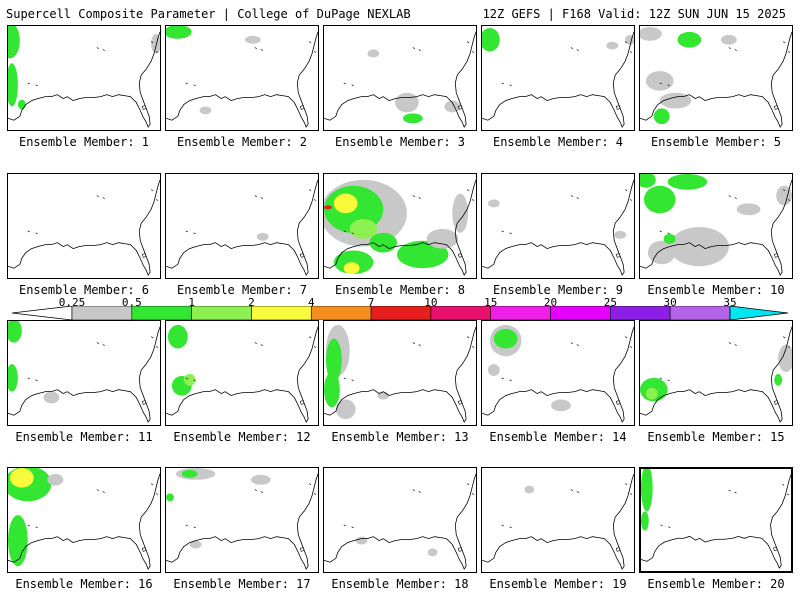 The image size is (800, 600). What do you see at coordinates (610, 302) in the screenshot?
I see `colorbar-tick-label: 25` at bounding box center [610, 302].